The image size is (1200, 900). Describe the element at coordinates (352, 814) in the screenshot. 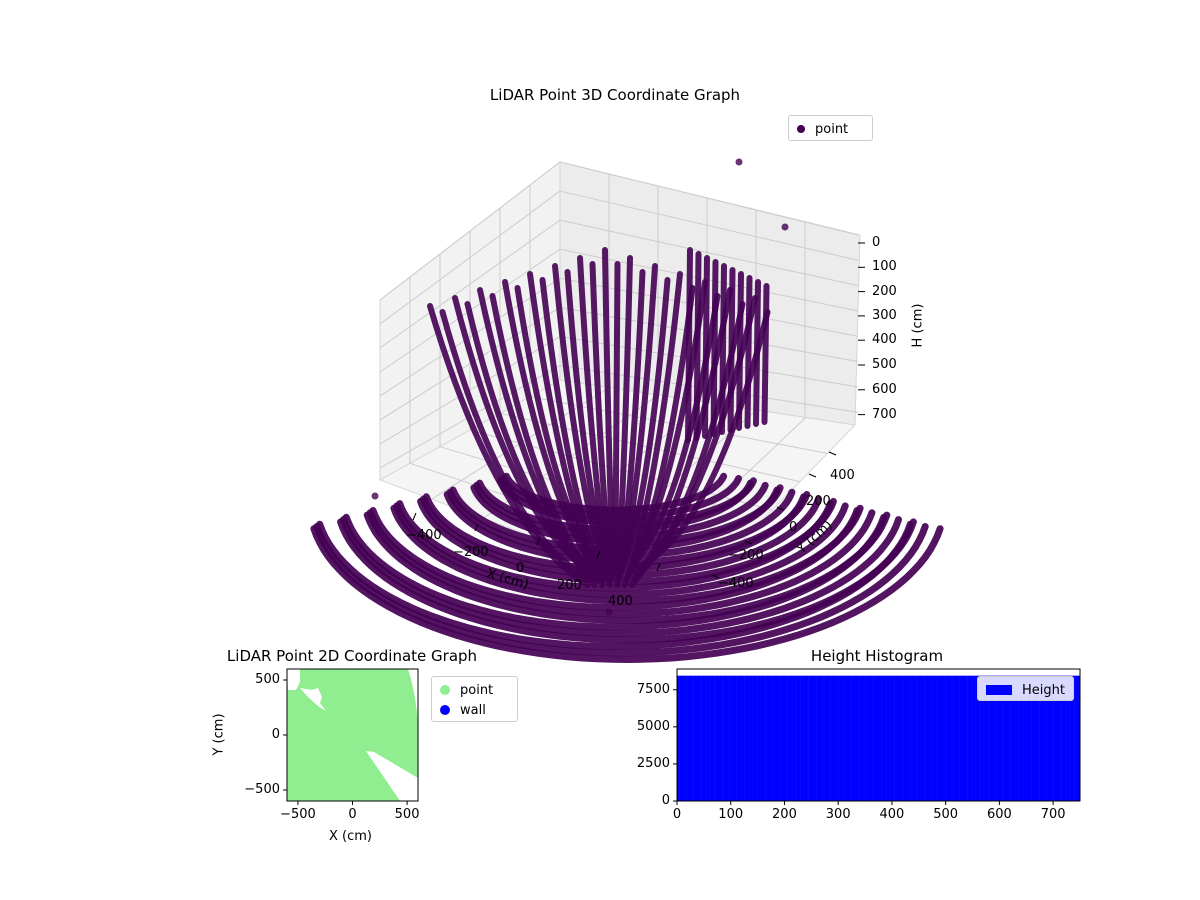

I see `2d-x-tick-label: 0` at that location.